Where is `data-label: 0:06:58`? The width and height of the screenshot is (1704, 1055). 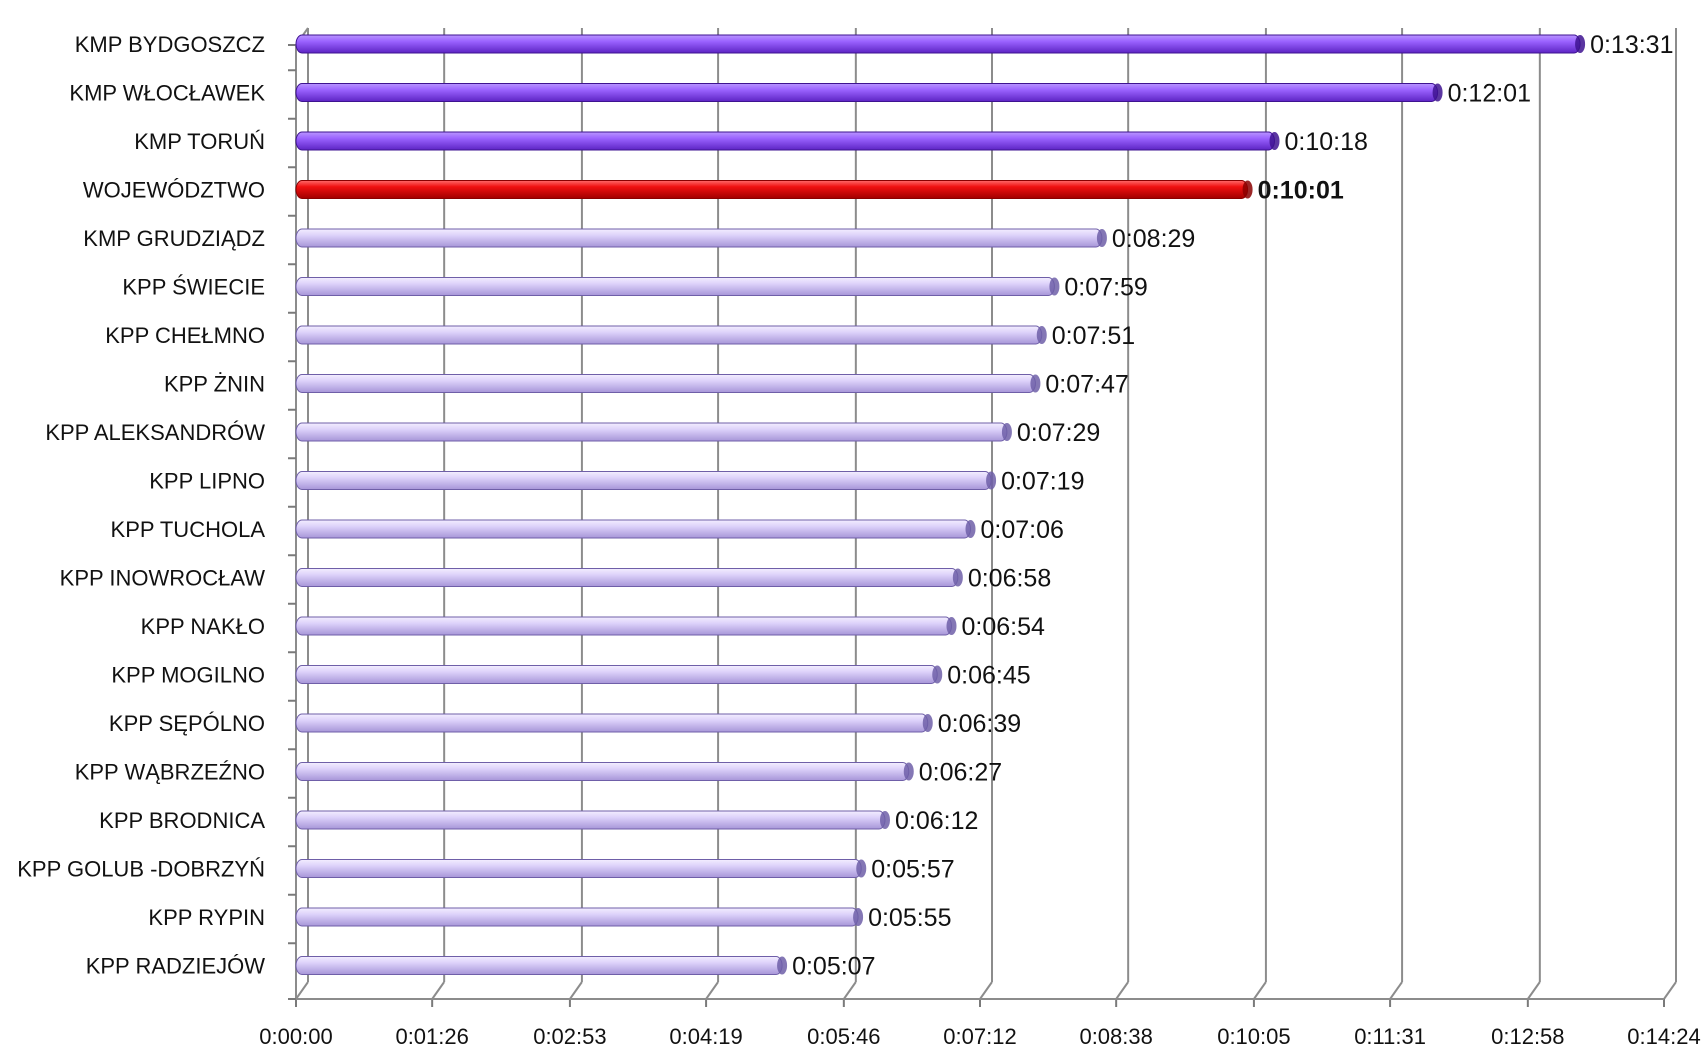 data-label: 0:06:58 is located at coordinates (1009, 579).